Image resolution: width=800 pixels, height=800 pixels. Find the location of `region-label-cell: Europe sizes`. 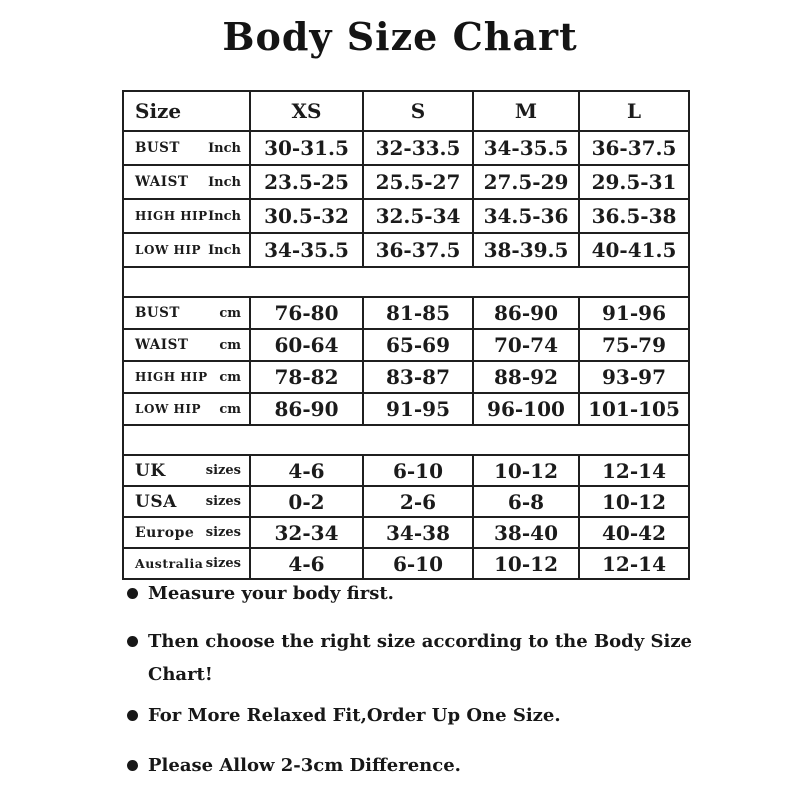

region-label-cell: Europe sizes is located at coordinates (186, 532).